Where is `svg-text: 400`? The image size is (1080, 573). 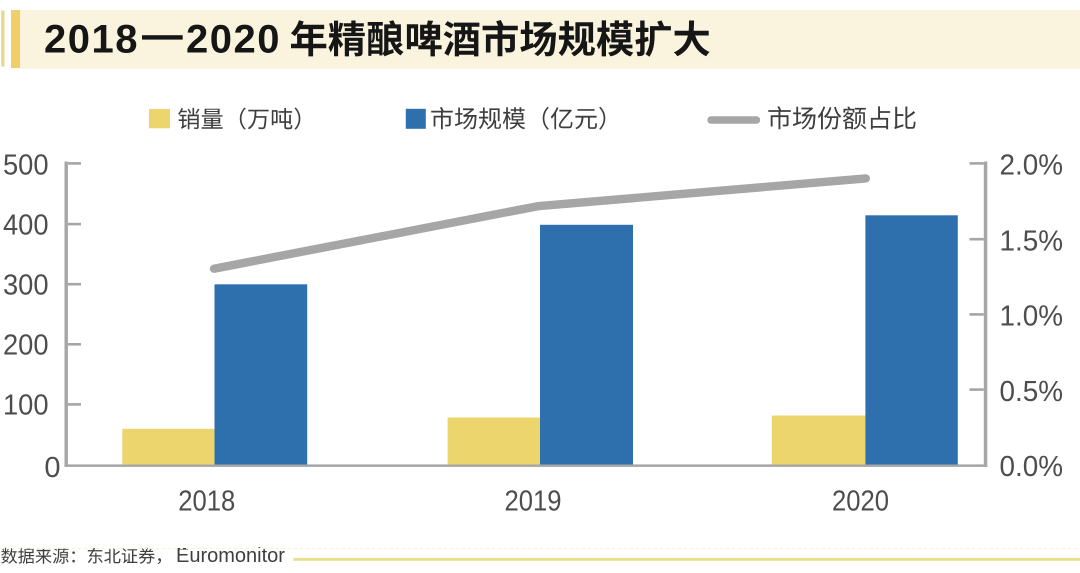
svg-text: 400 is located at coordinates (26, 225).